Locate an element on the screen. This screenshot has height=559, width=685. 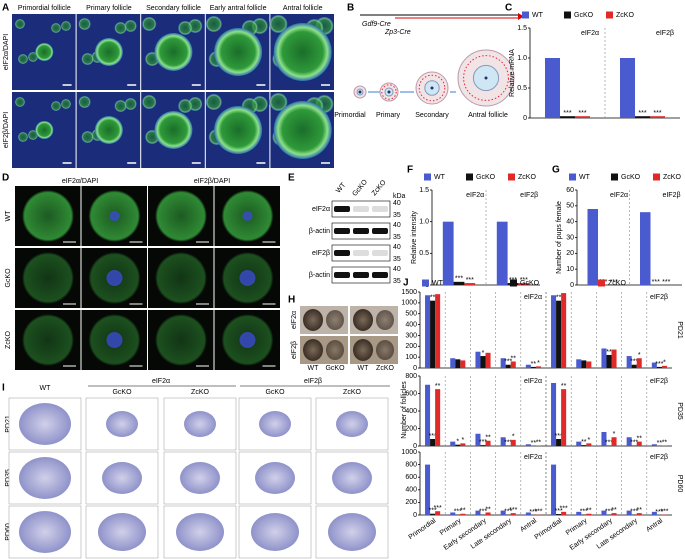
panel-label: F is located at coordinates (410, 170).